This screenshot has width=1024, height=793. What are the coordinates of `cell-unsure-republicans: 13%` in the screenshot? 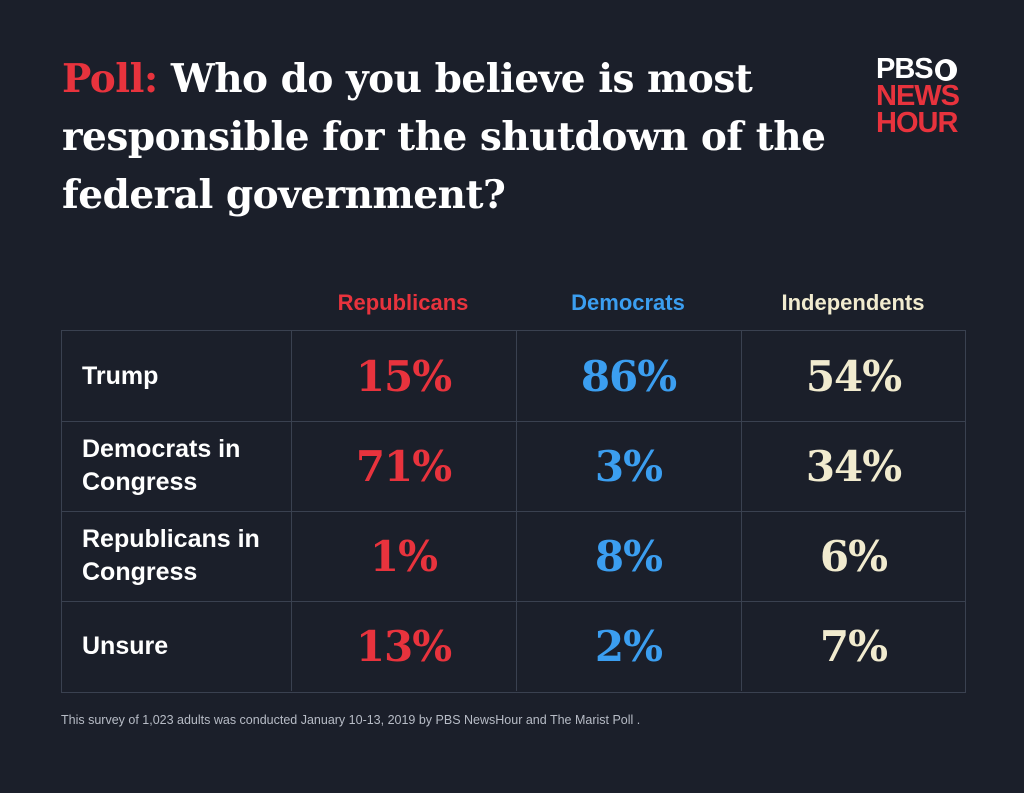 It's located at (403, 646).